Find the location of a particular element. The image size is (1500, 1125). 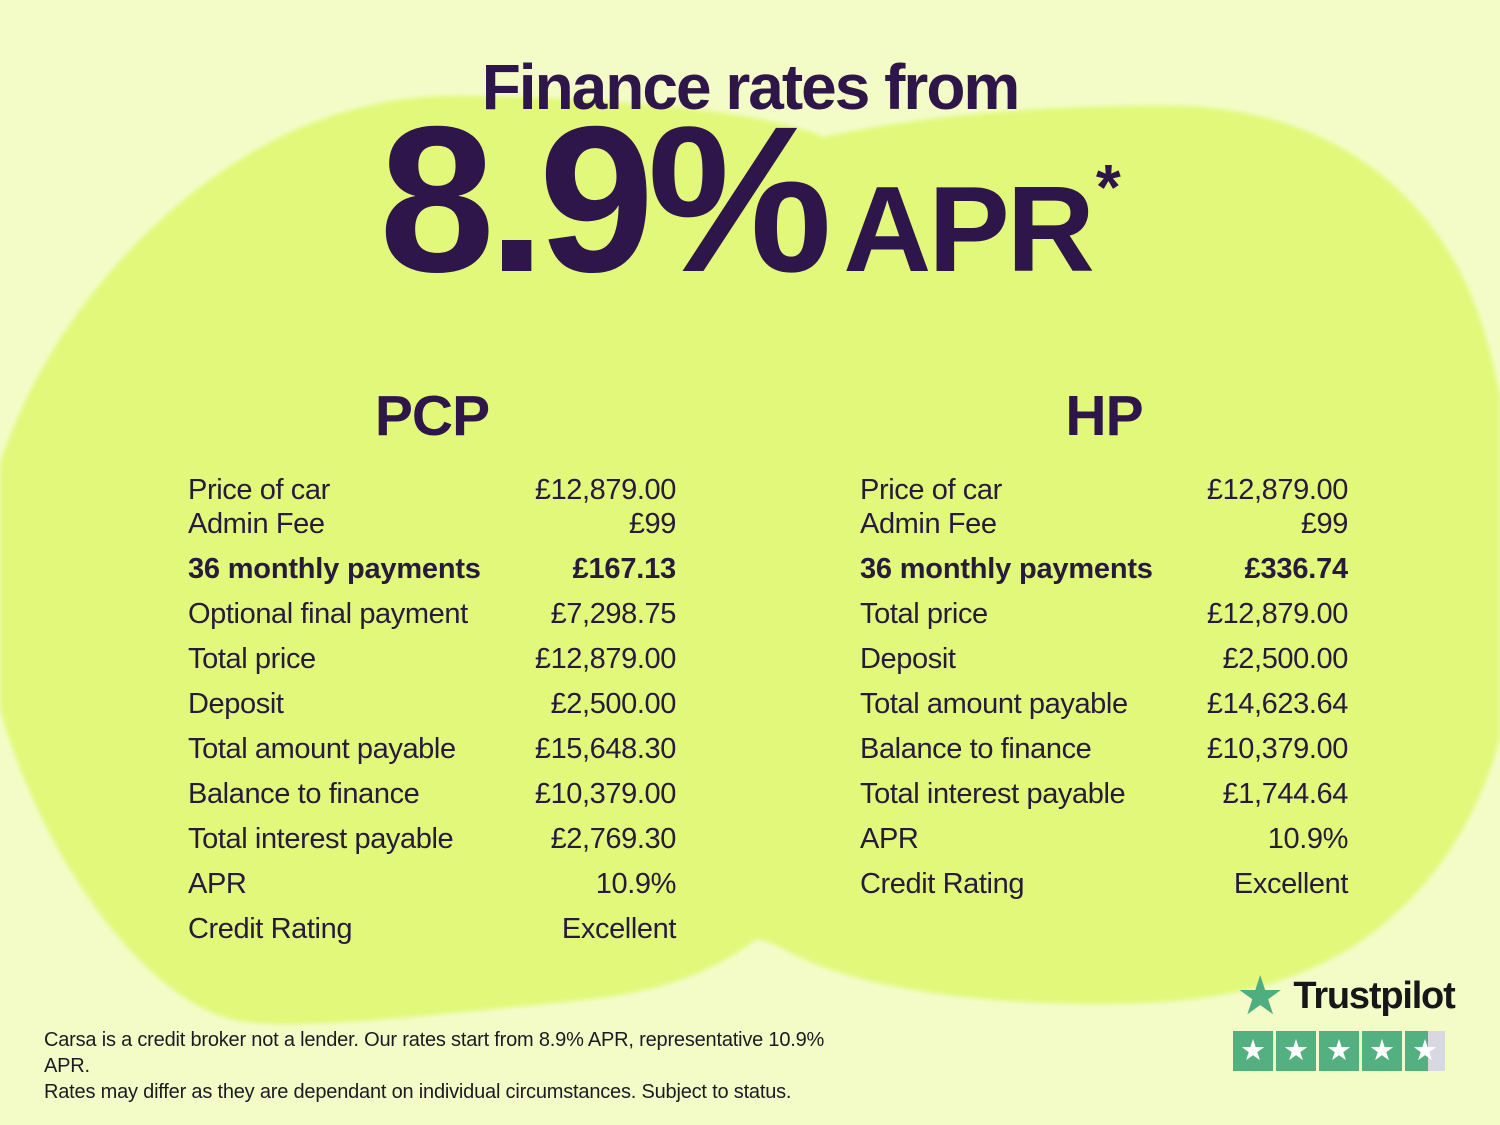

table-row: 36 monthly payments £336.74 is located at coordinates (1104, 569).